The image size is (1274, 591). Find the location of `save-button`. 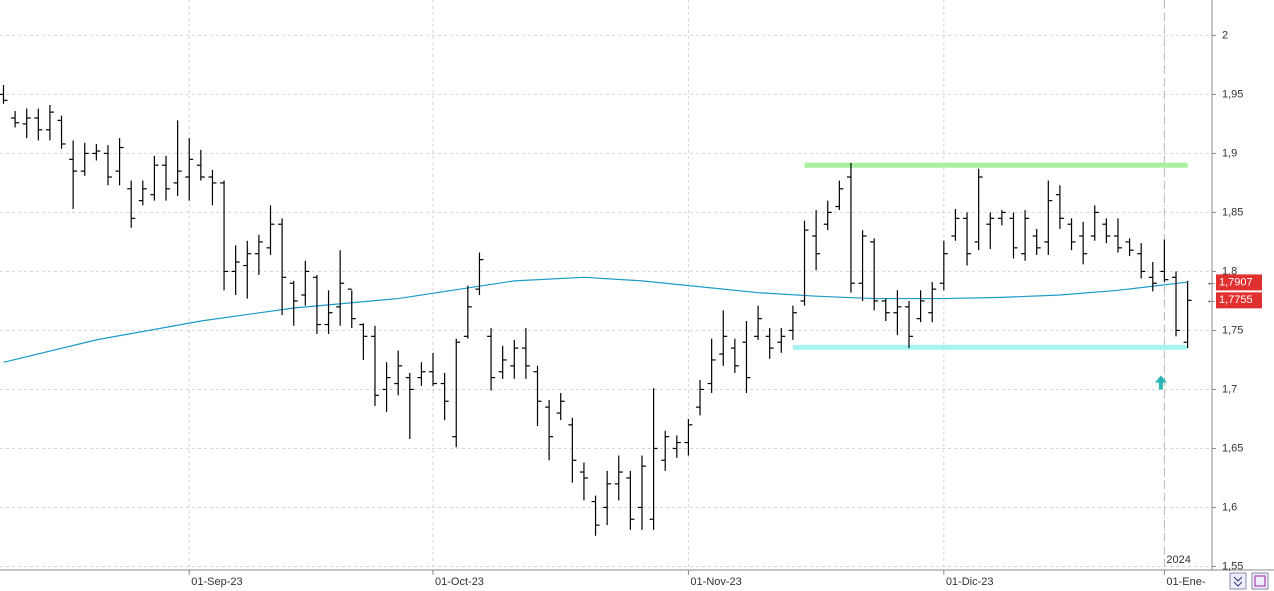

save-button is located at coordinates (1260, 581).